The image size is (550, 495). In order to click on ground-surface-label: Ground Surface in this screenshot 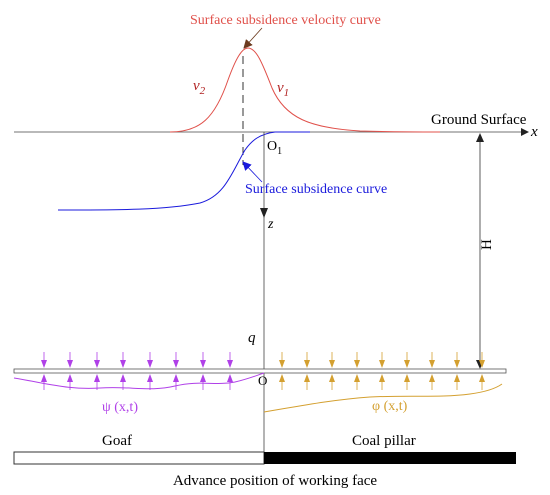, I will do `click(479, 120)`.